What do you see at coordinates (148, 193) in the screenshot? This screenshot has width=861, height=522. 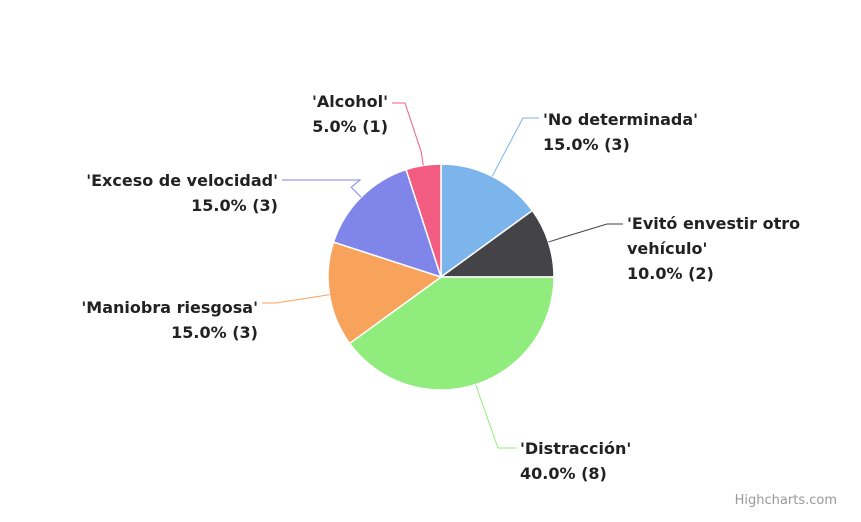 I see `data-label: 'Exceso de velocidad' 15.0% (3)` at bounding box center [148, 193].